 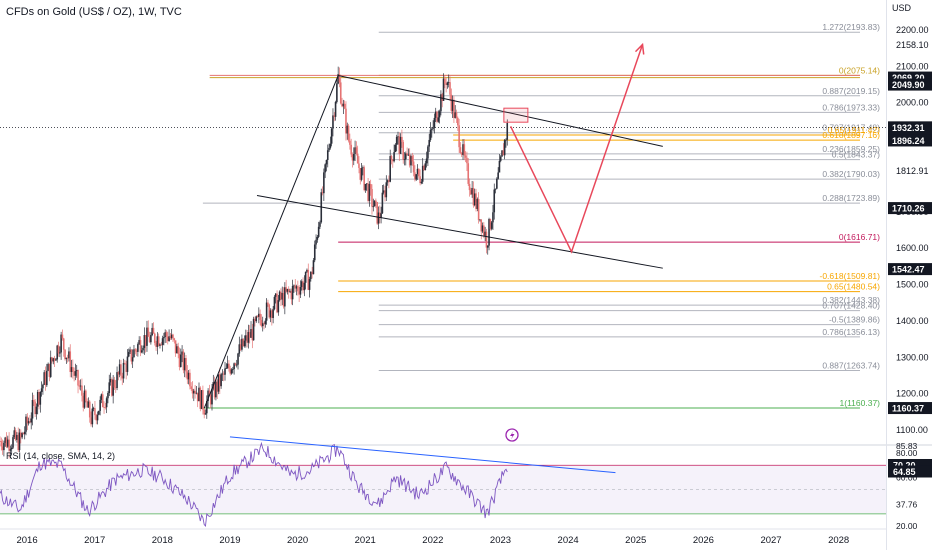 What do you see at coordinates (500, 110) in the screenshot?
I see `trendline-upper-channel` at bounding box center [500, 110].